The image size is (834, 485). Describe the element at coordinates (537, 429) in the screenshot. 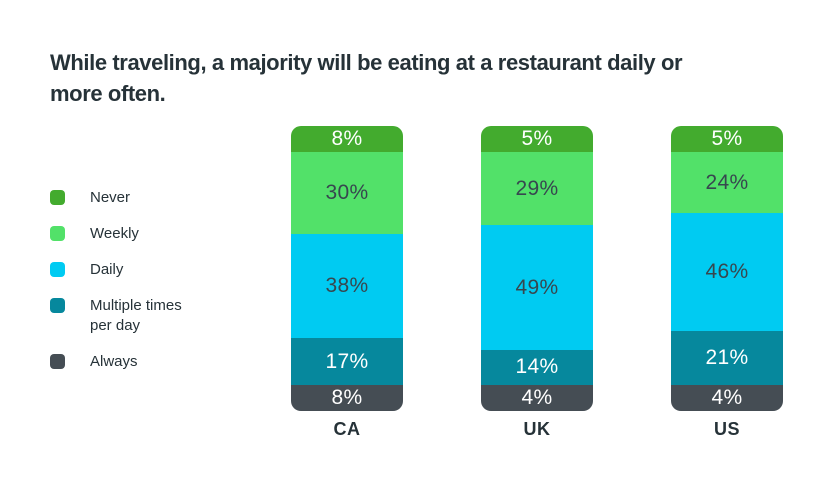

I see `category-label-uk: UK` at that location.